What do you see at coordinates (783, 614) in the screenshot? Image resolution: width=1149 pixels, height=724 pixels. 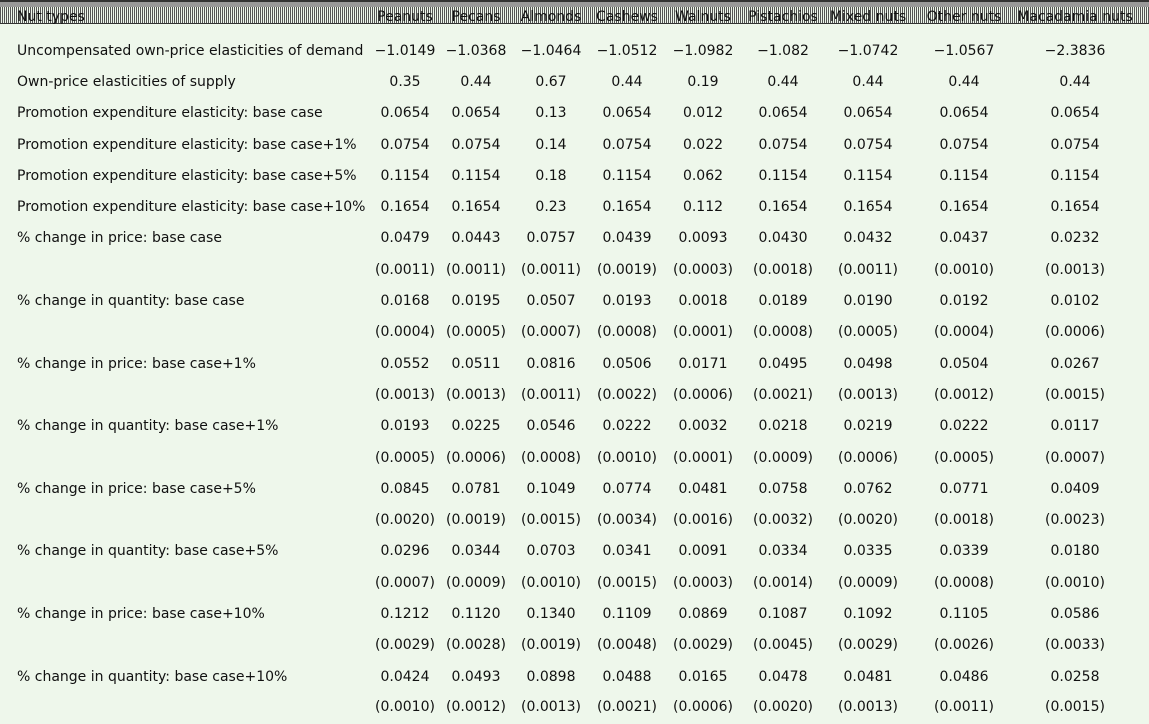 I see `value: 0.1087` at bounding box center [783, 614].